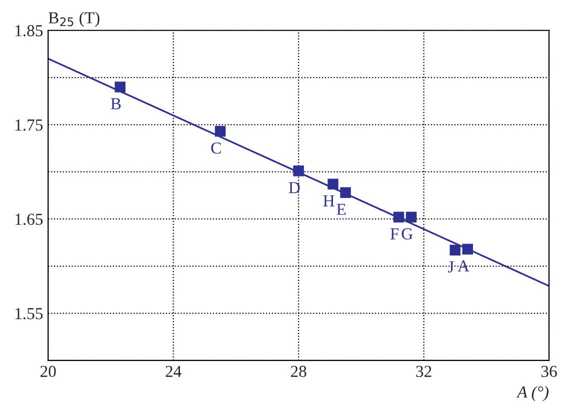  I want to click on annotation: F, so click(394, 234).